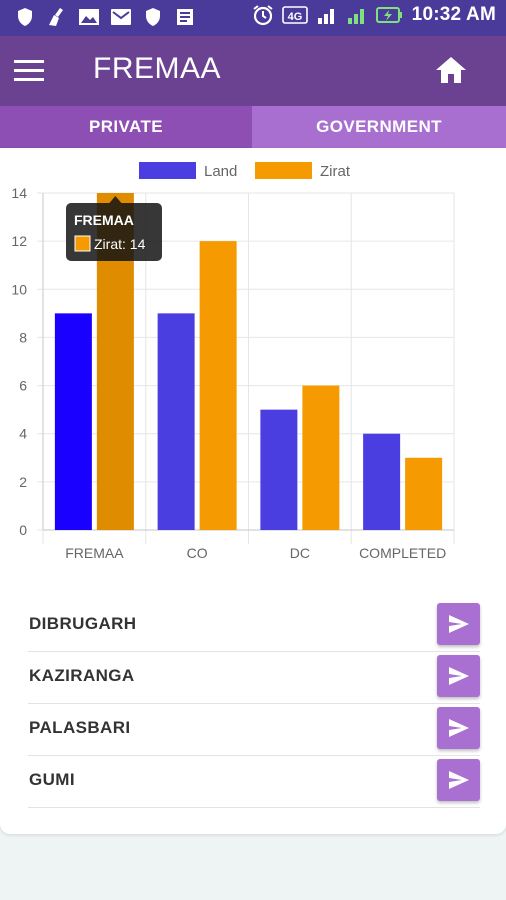 This screenshot has height=900, width=506. I want to click on y-tick-label: 0, so click(23, 530).